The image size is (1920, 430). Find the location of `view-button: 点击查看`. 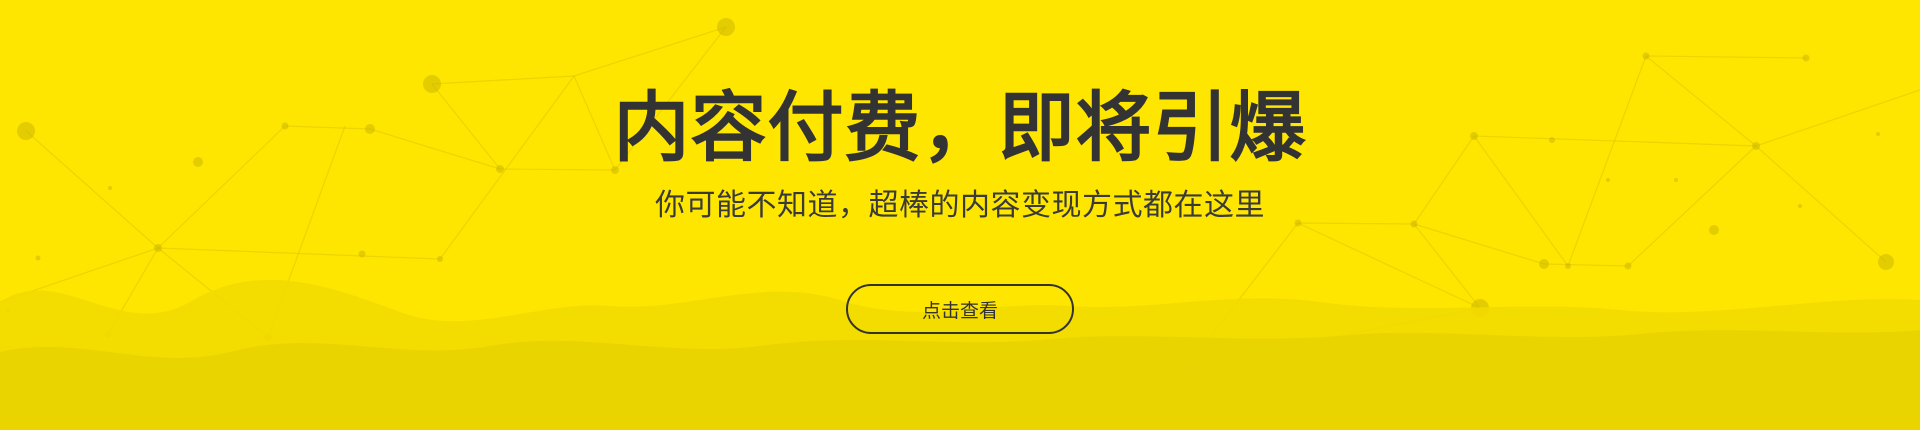

view-button: 点击查看 is located at coordinates (960, 309).